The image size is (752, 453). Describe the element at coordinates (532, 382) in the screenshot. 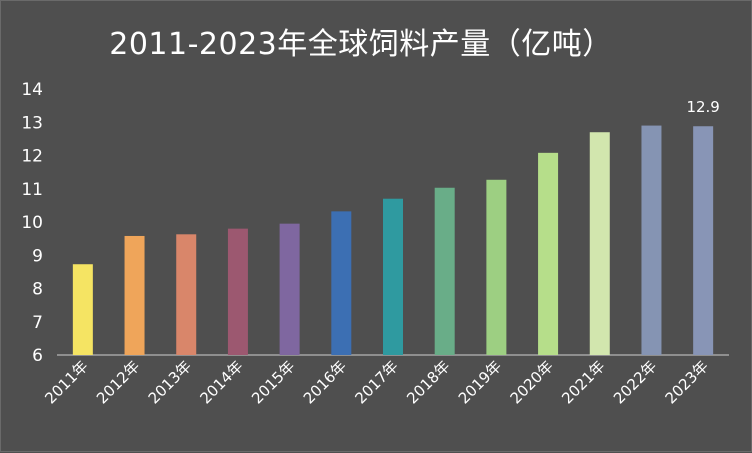

I see `x-tick-label: 2020年` at that location.